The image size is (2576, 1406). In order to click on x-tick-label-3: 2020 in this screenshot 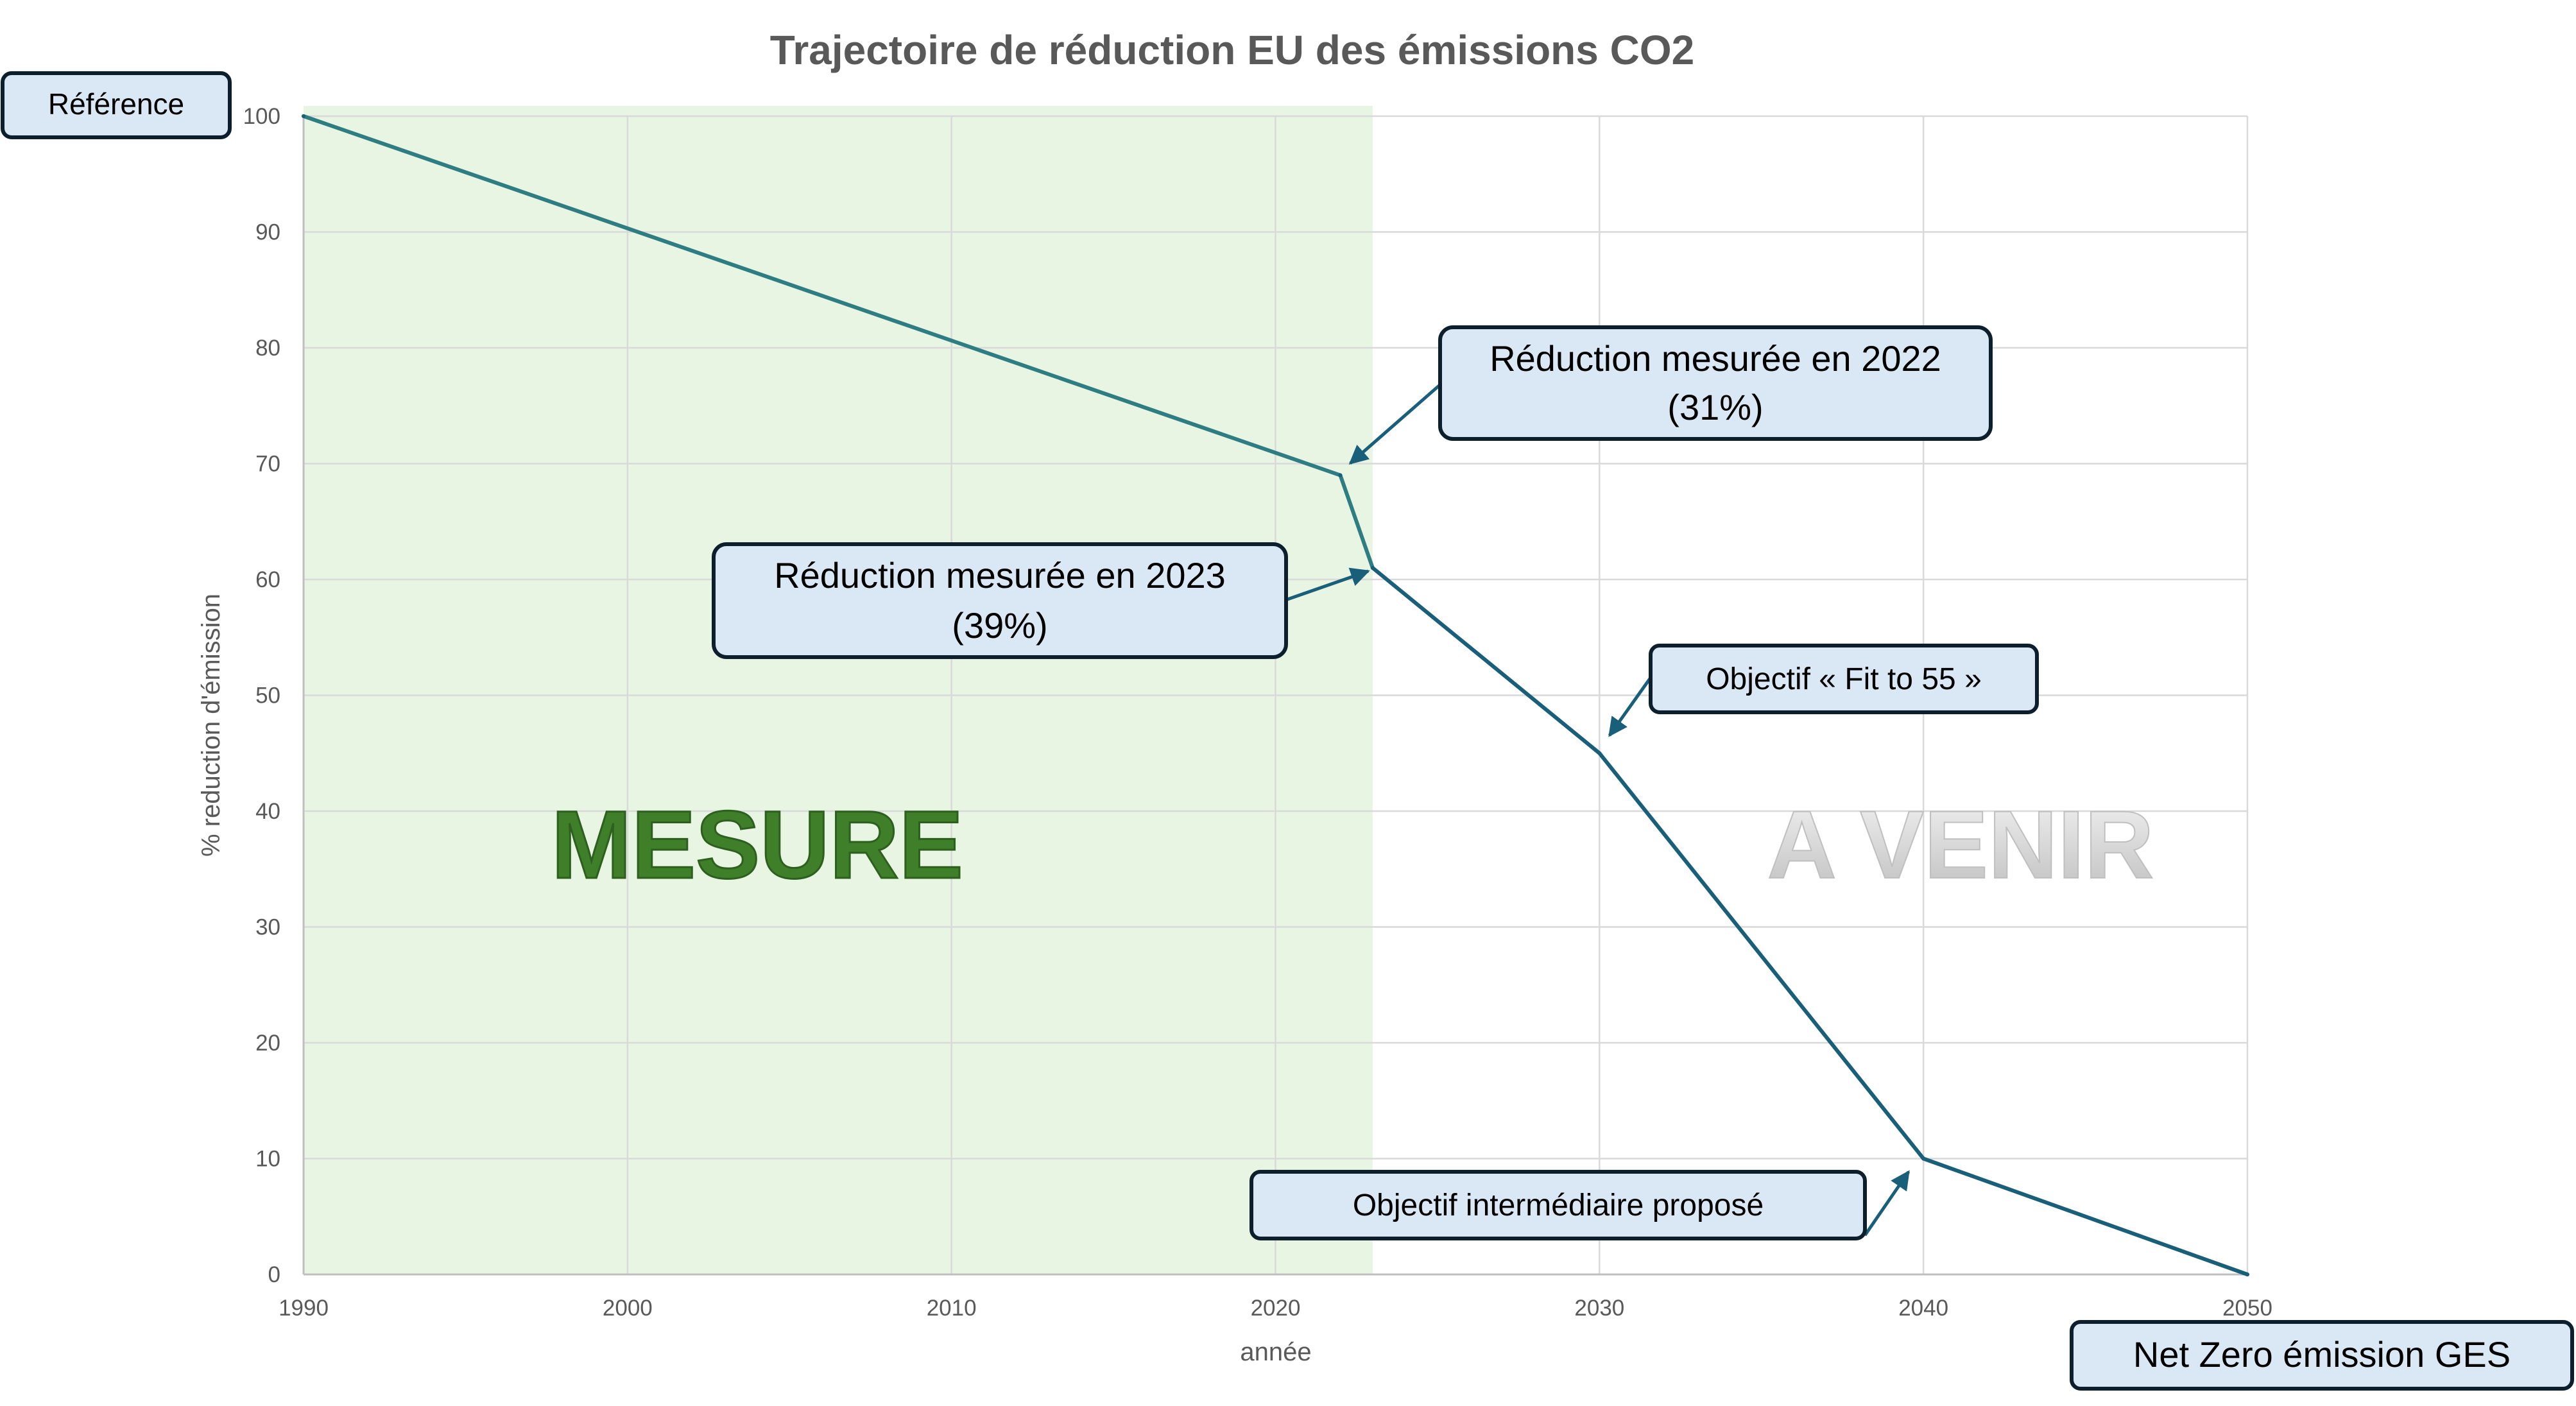, I will do `click(1276, 1308)`.